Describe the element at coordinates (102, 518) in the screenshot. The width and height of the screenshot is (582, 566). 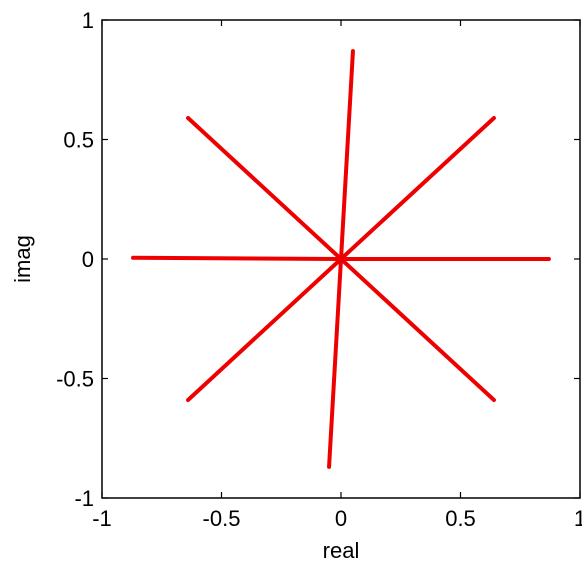
I see `x-tick-label: -1` at that location.